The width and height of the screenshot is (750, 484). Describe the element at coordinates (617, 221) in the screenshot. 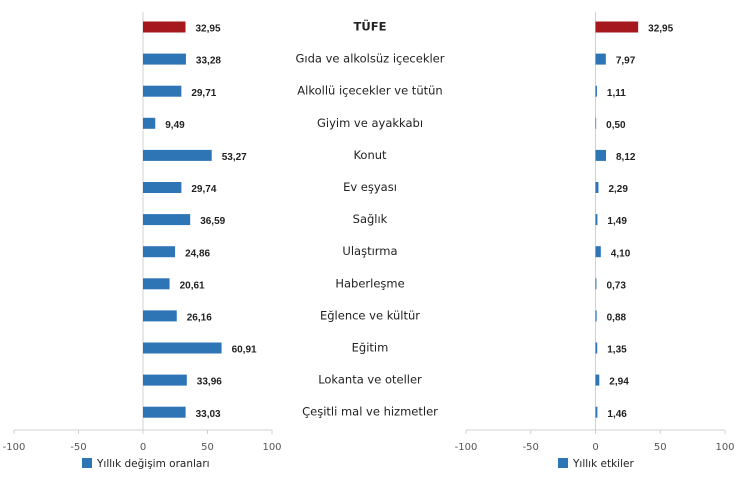

I see `value-label: 1,49` at that location.